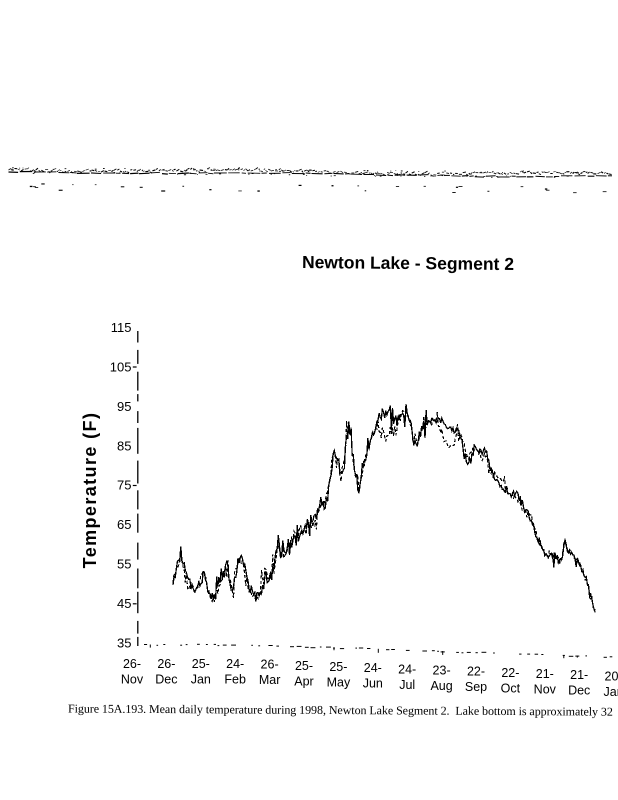 The height and width of the screenshot is (800, 618). Describe the element at coordinates (303, 681) in the screenshot. I see `svg-text: Apr` at that location.